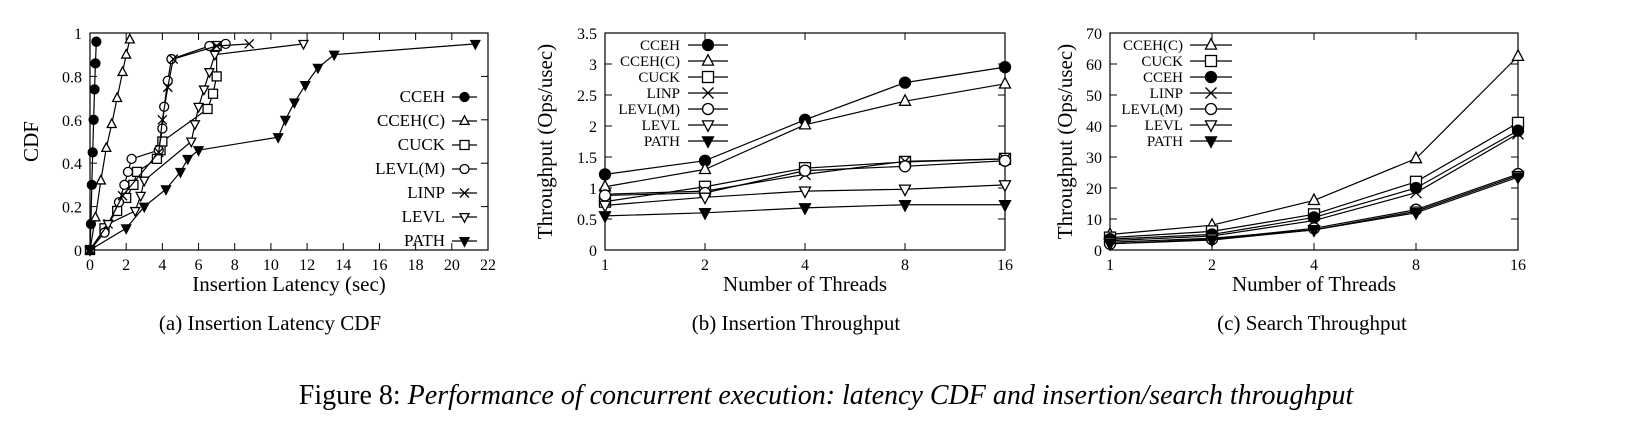  What do you see at coordinates (411, 120) in the screenshot?
I see `legend-label: CCEH(C)` at bounding box center [411, 120].